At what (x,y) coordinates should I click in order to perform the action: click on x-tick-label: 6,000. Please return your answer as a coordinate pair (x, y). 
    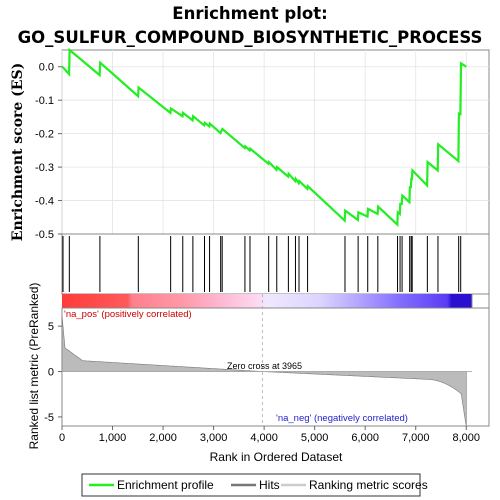
    Looking at the image, I should click on (365, 438).